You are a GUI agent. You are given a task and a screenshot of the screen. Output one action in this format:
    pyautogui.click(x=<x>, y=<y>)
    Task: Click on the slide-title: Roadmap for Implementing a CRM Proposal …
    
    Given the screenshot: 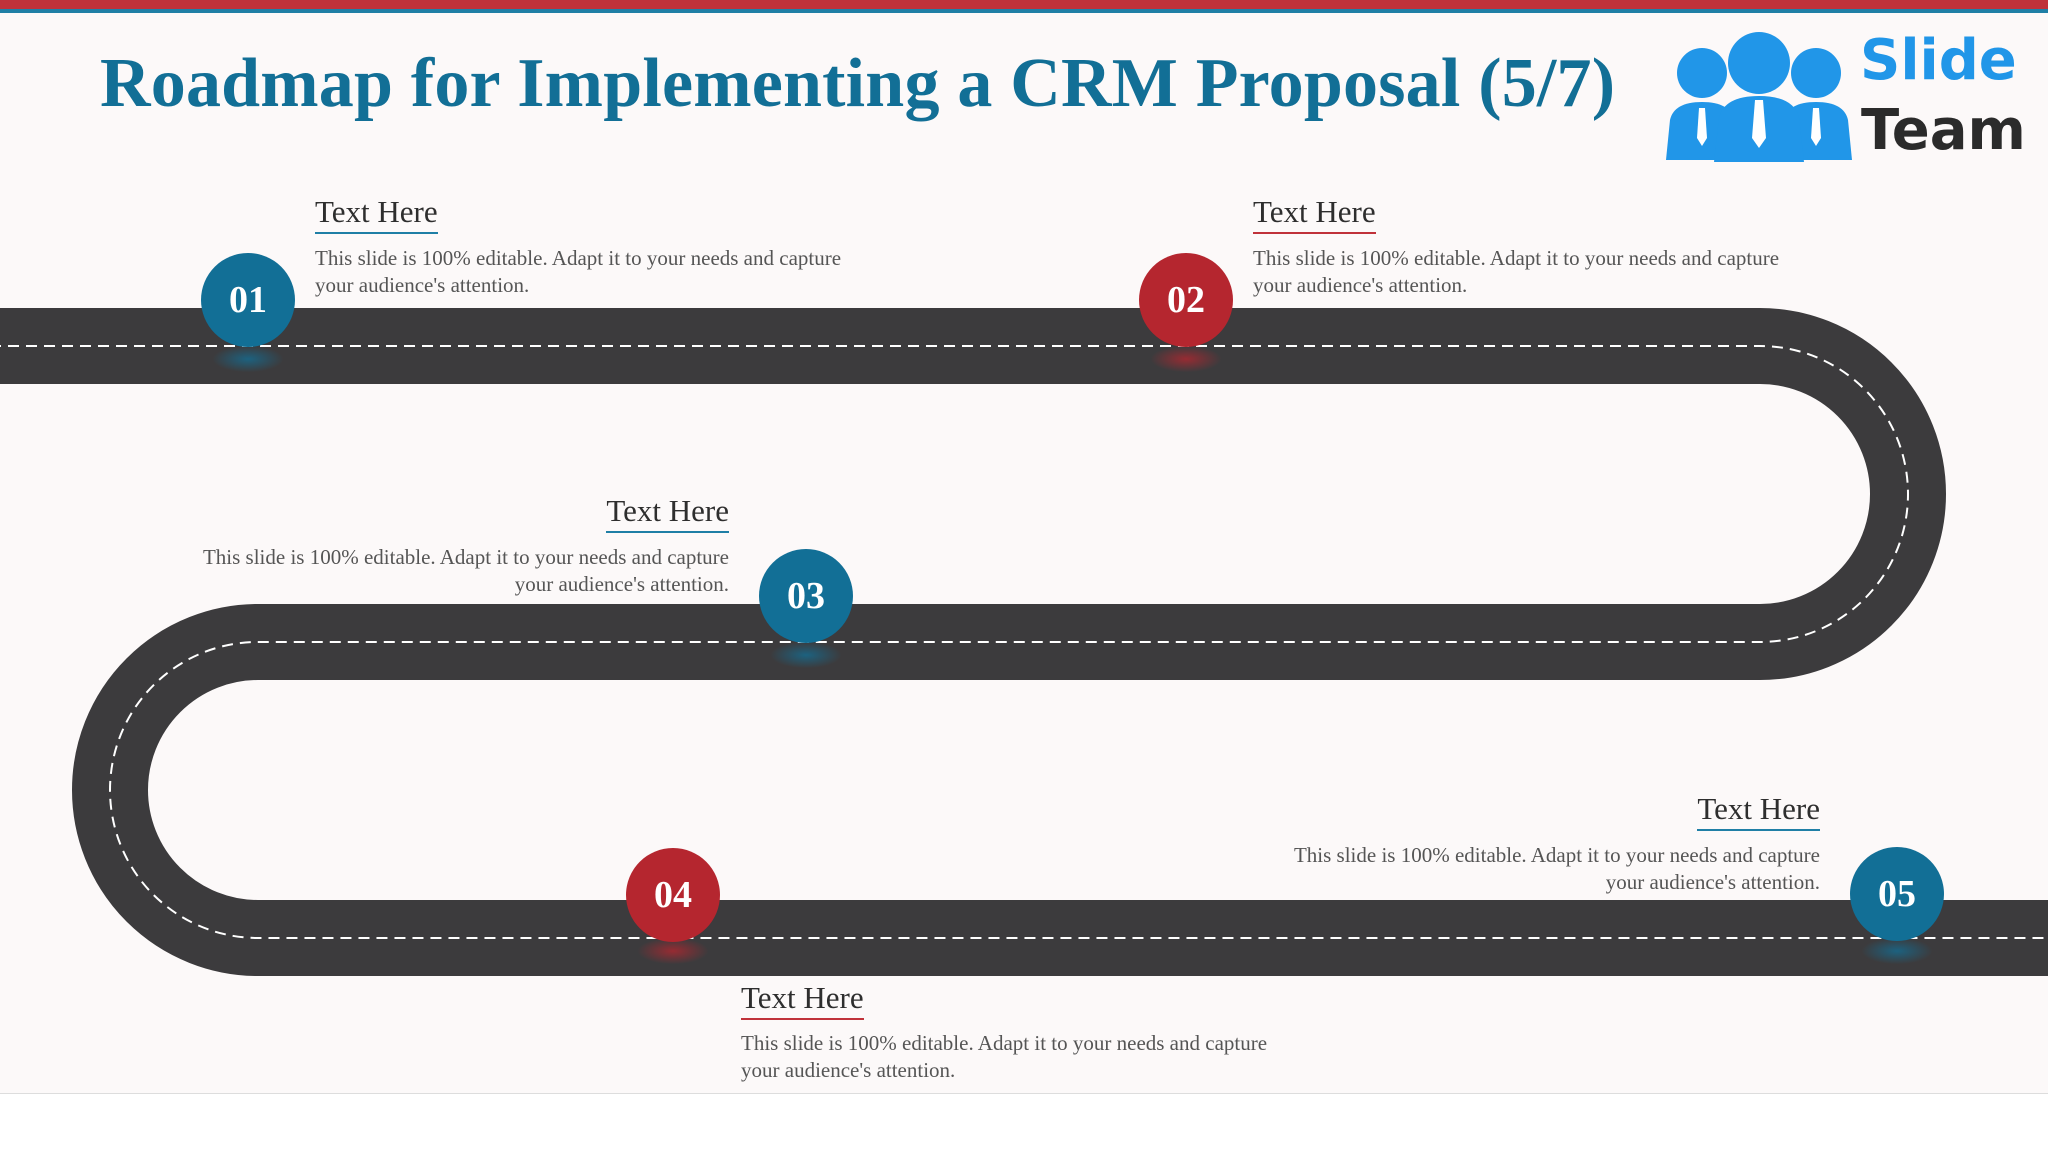 What is the action you would take?
    pyautogui.click(x=858, y=83)
    